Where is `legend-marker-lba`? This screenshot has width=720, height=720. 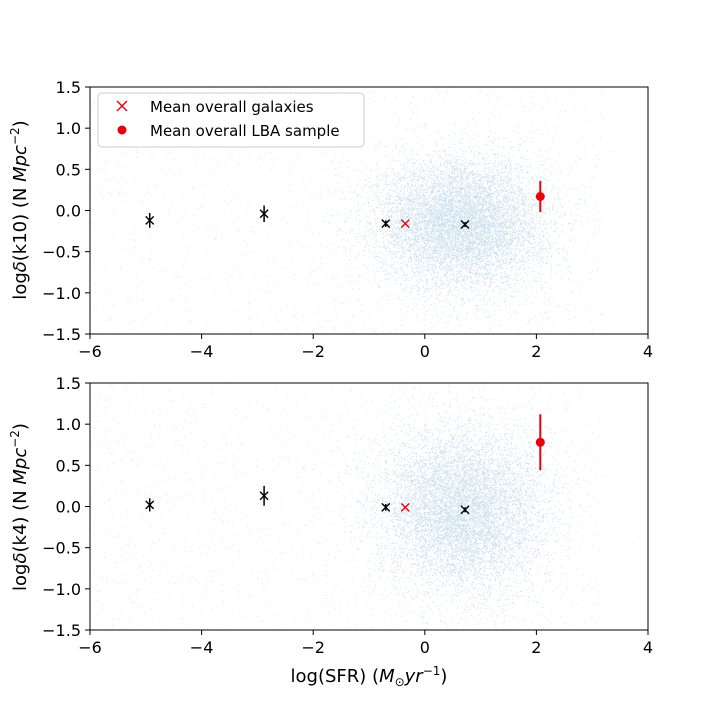
legend-marker-lba is located at coordinates (122, 130).